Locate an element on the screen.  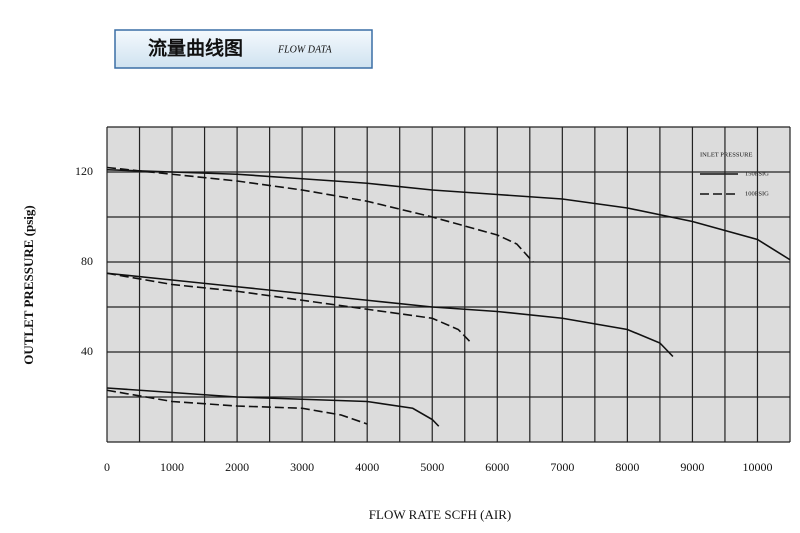
x-tick-label: 5000 is located at coordinates (432, 467).